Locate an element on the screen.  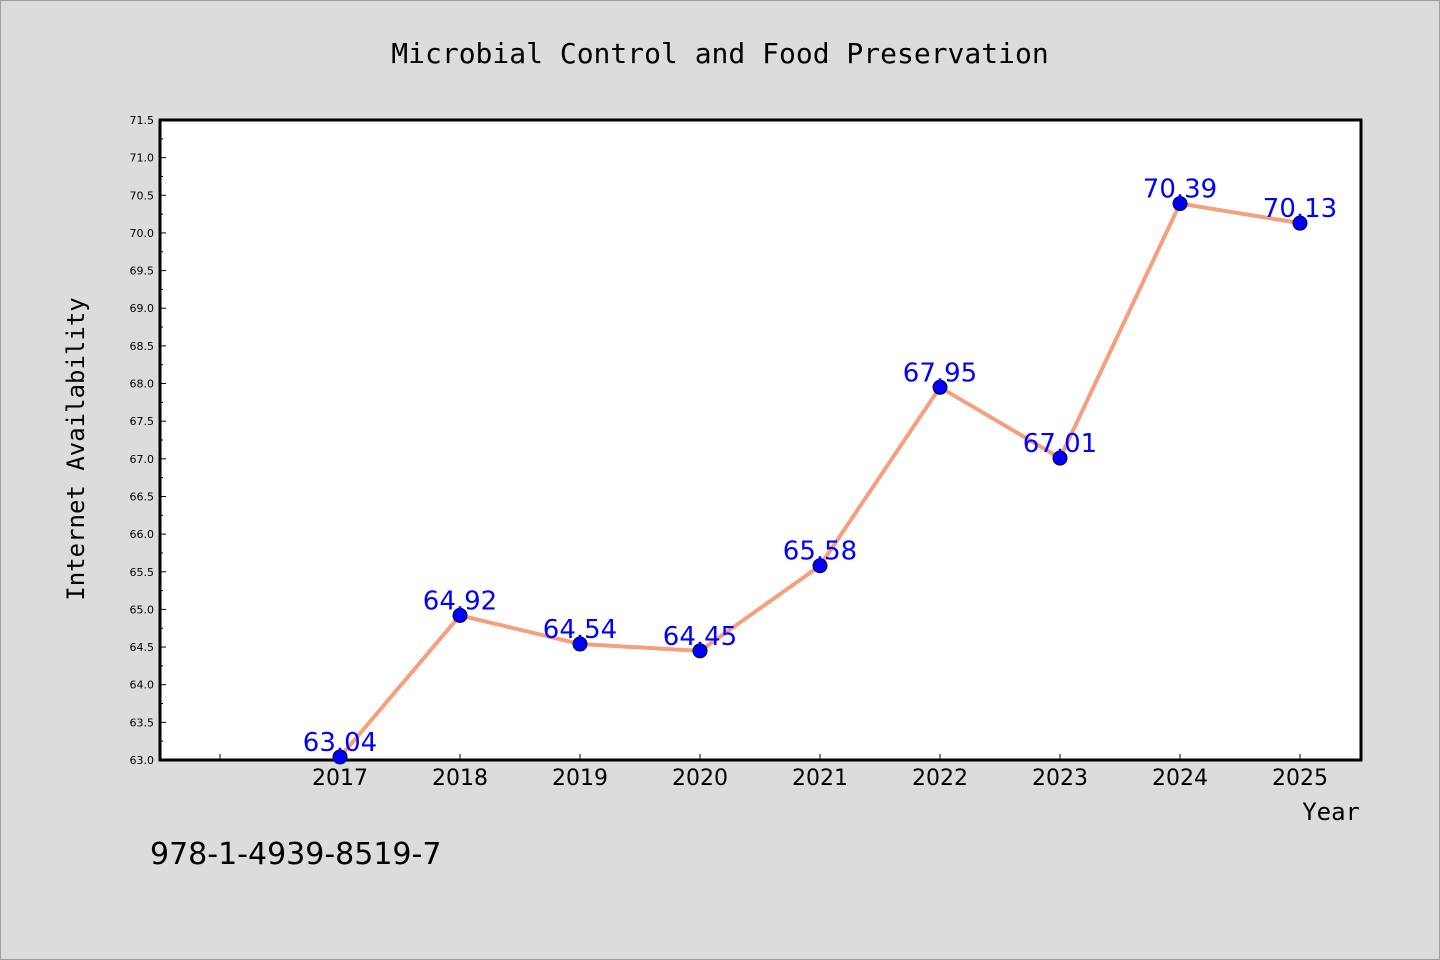
y-tick-label: 68.5 is located at coordinates (142, 346).